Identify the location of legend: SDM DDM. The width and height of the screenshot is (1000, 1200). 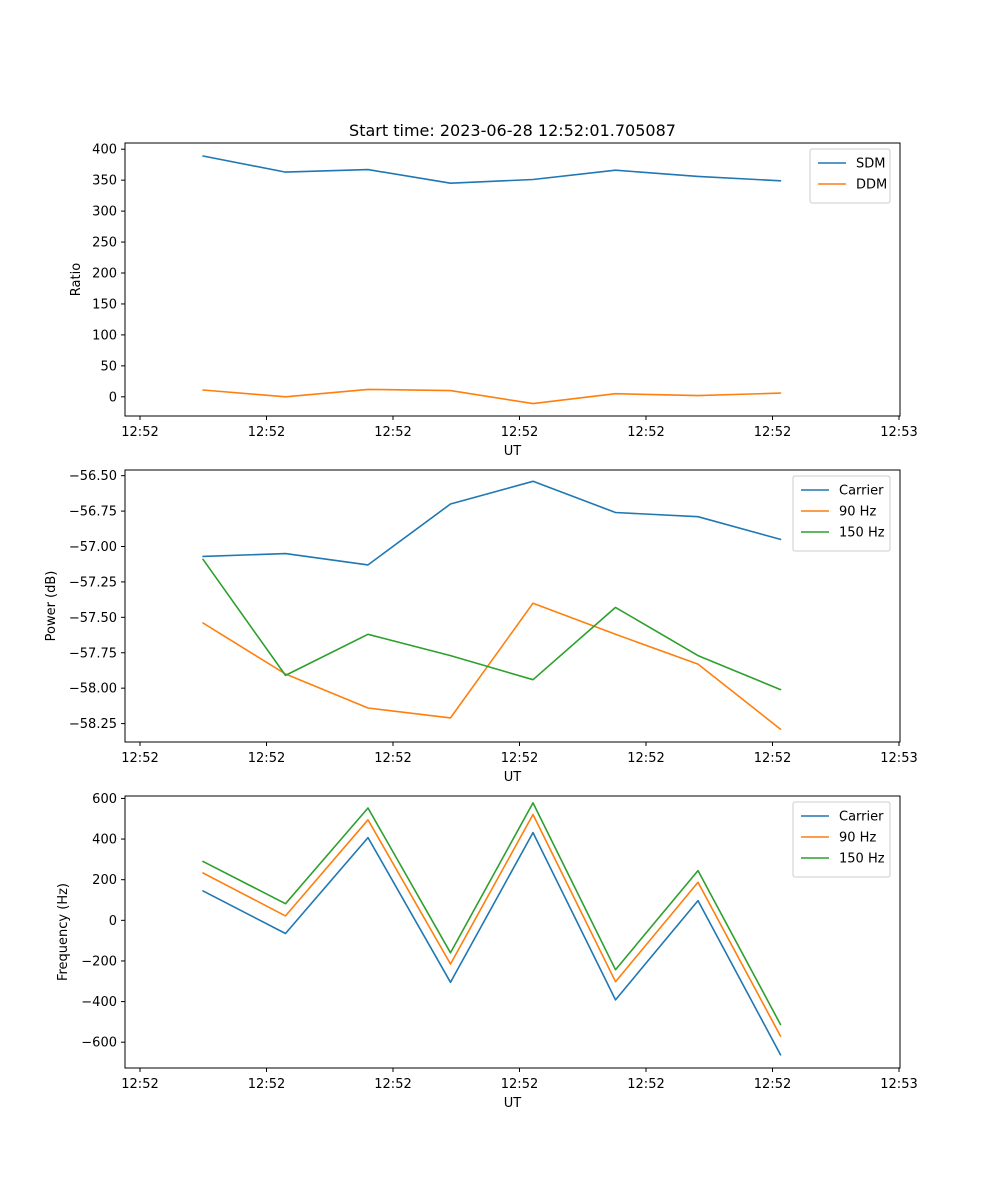
(850, 176).